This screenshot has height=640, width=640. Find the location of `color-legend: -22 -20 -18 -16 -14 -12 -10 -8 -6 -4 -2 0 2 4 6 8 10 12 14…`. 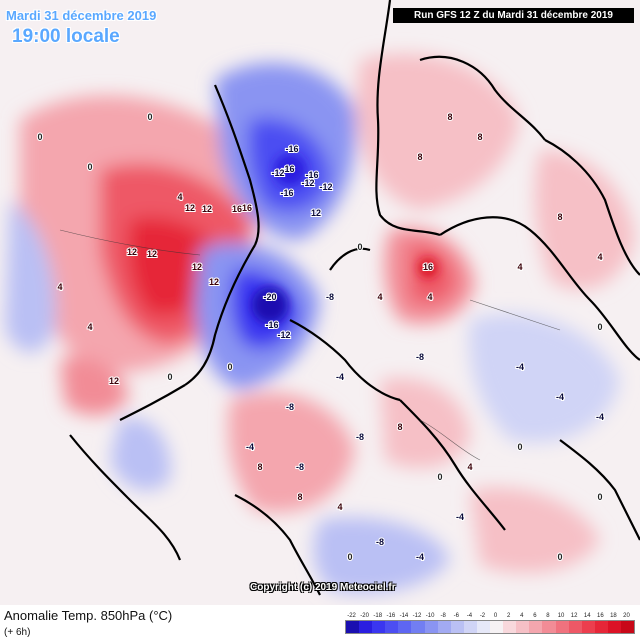

color-legend: -22 -20 -18 -16 -14 -12 -10 -8 -6 -4 -2 0 2 4 6 8 10 12 14… is located at coordinates (490, 625).